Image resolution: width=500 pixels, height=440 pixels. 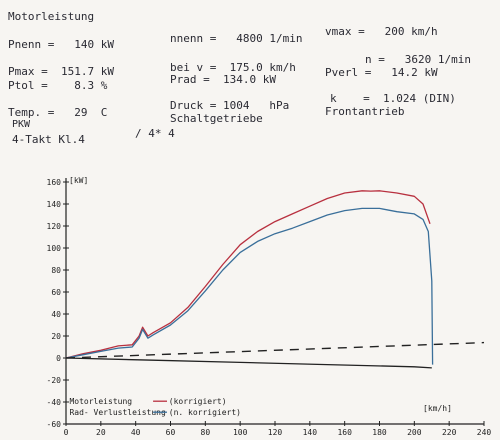 What do you see at coordinates (216, 118) in the screenshot?
I see `transmission: Schaltgetriebe` at bounding box center [216, 118].